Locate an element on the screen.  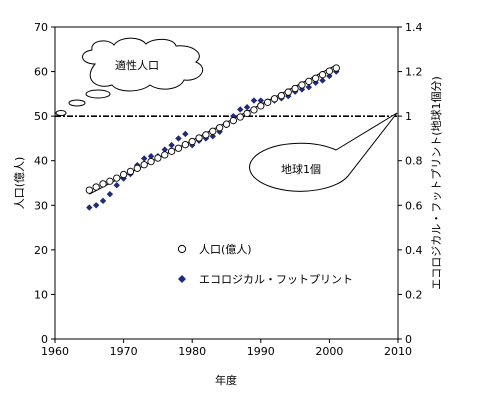
y2-tick-label: 0.6 is located at coordinates (414, 205).